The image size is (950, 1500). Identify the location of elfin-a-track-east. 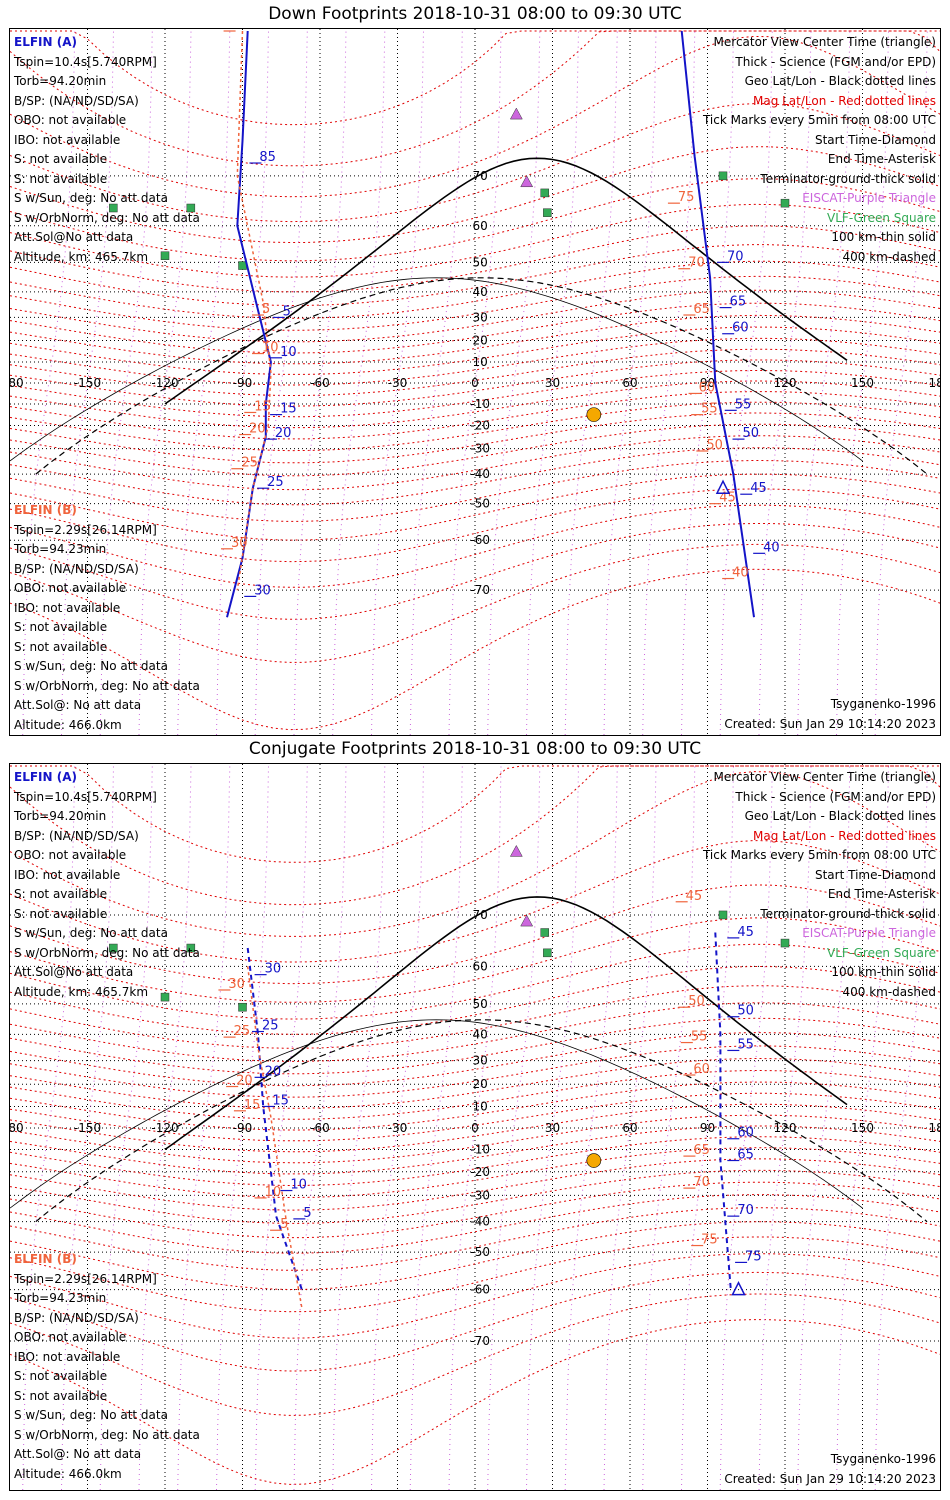
(723, 1111).